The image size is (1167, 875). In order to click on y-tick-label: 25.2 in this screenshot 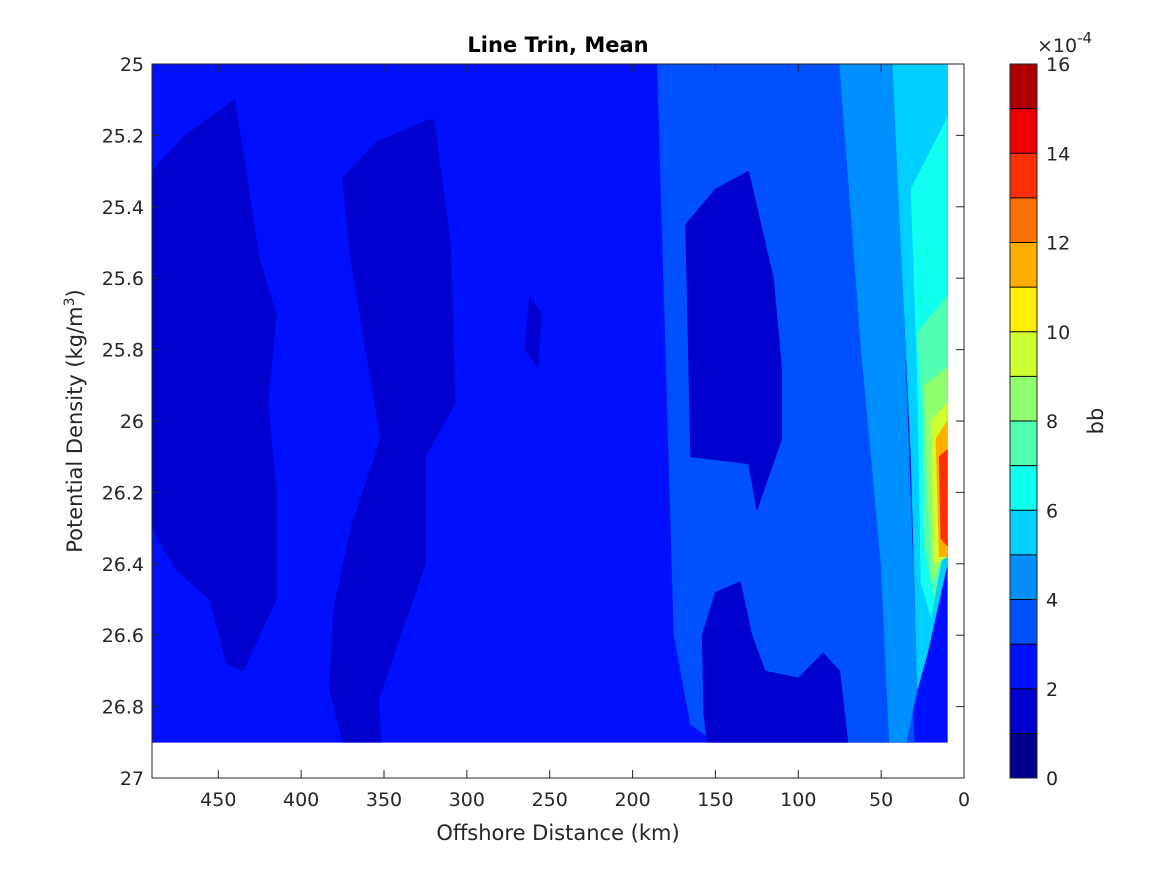, I will do `click(123, 136)`.